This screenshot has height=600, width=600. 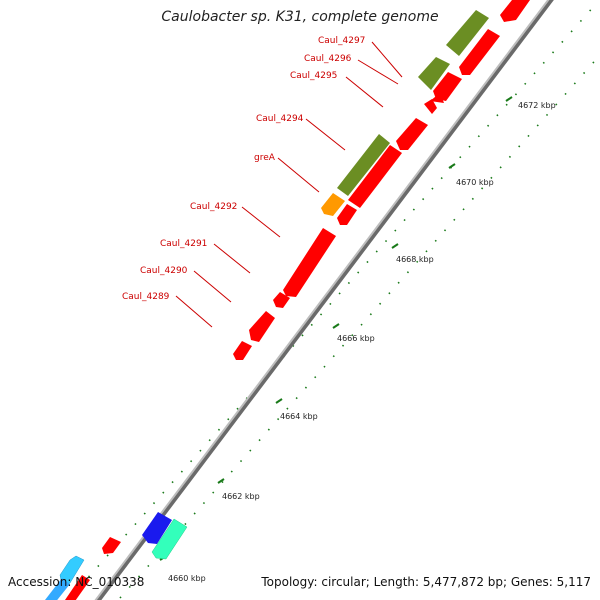 I want to click on cds-teal, so click(x=169, y=539).